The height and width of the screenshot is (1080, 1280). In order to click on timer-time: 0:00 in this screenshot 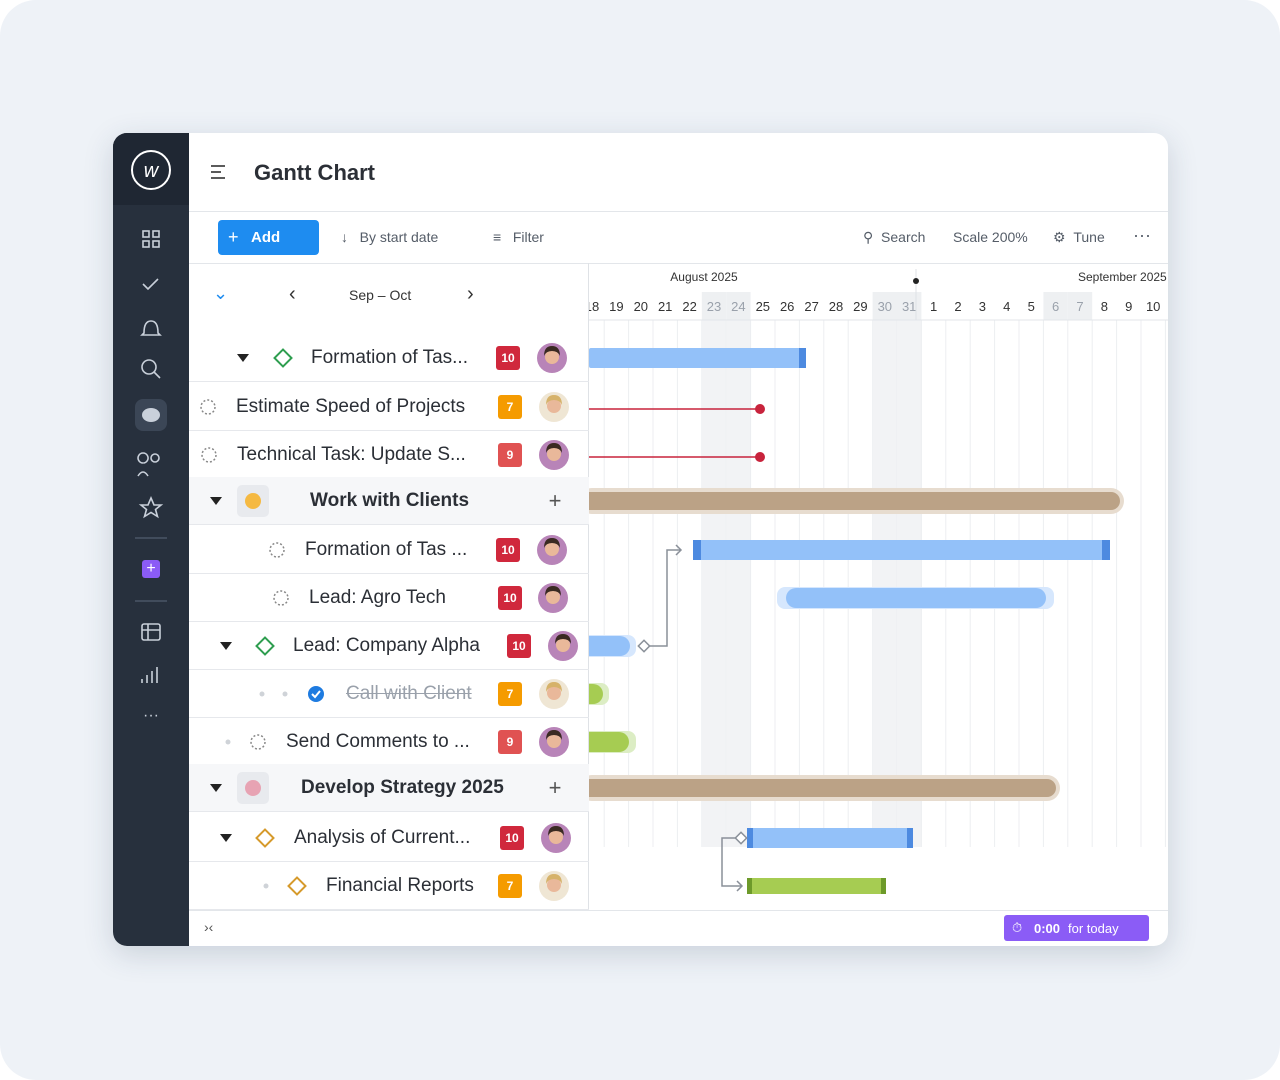, I will do `click(1047, 928)`.